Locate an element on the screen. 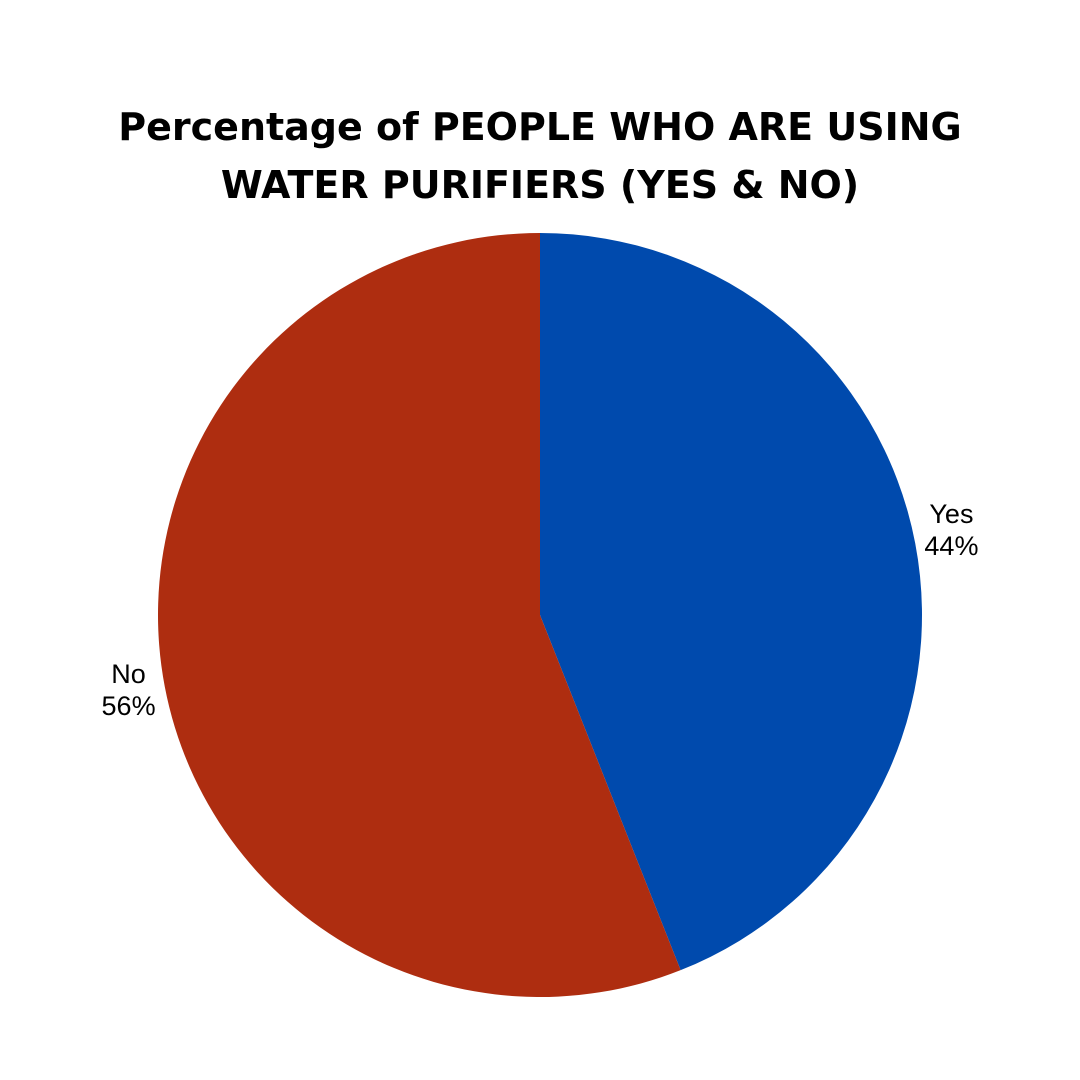 The width and height of the screenshot is (1080, 1080). pie-label-no-name: No is located at coordinates (128, 674).